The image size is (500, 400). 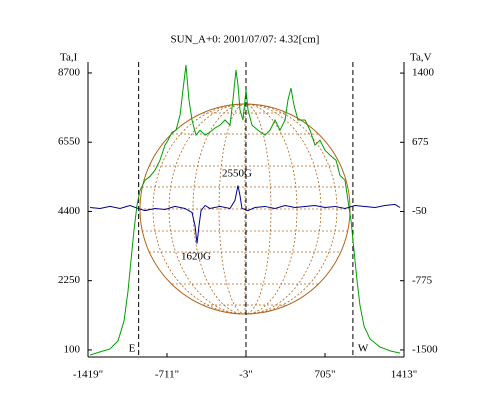 What do you see at coordinates (421, 58) in the screenshot?
I see `y2-axis-label: Ta,V` at bounding box center [421, 58].